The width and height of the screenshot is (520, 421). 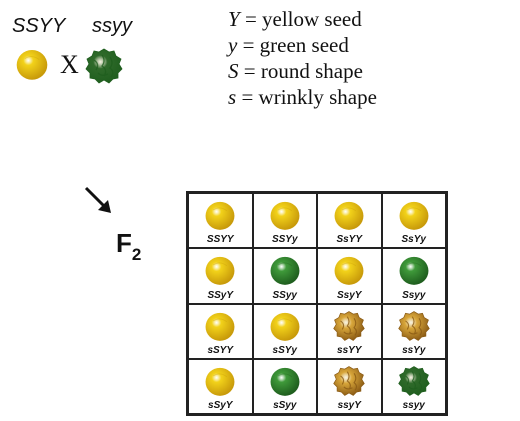 What do you see at coordinates (414, 380) in the screenshot?
I see `wrinkled-green-seed-icon` at bounding box center [414, 380].